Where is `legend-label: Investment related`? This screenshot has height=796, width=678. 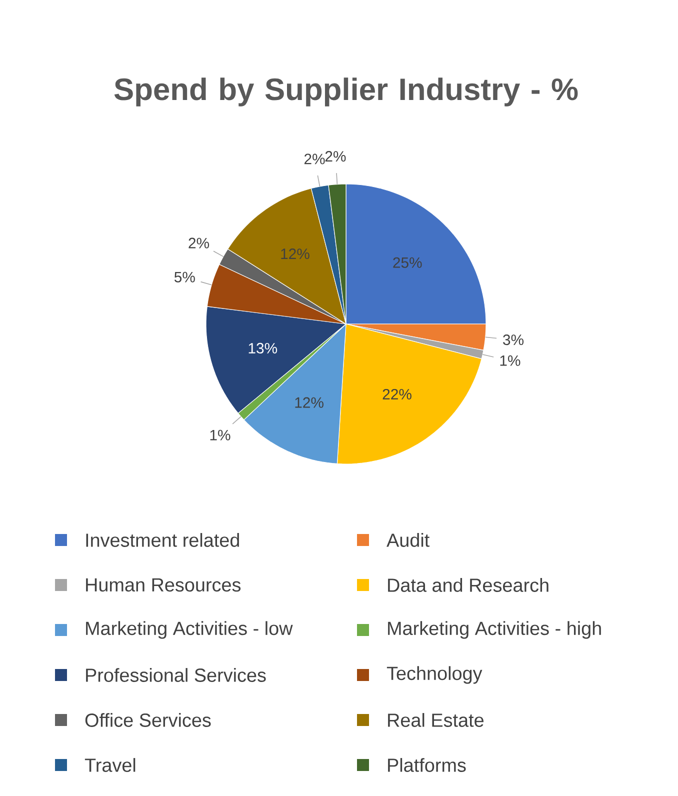 legend-label: Investment related is located at coordinates (162, 540).